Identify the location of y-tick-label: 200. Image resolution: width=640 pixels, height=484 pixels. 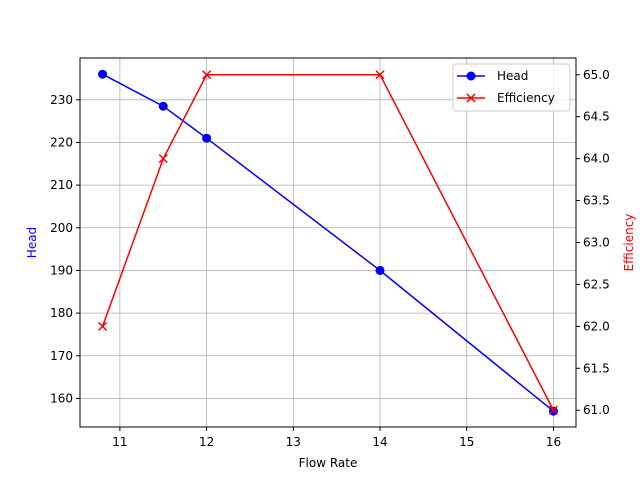
(61, 228).